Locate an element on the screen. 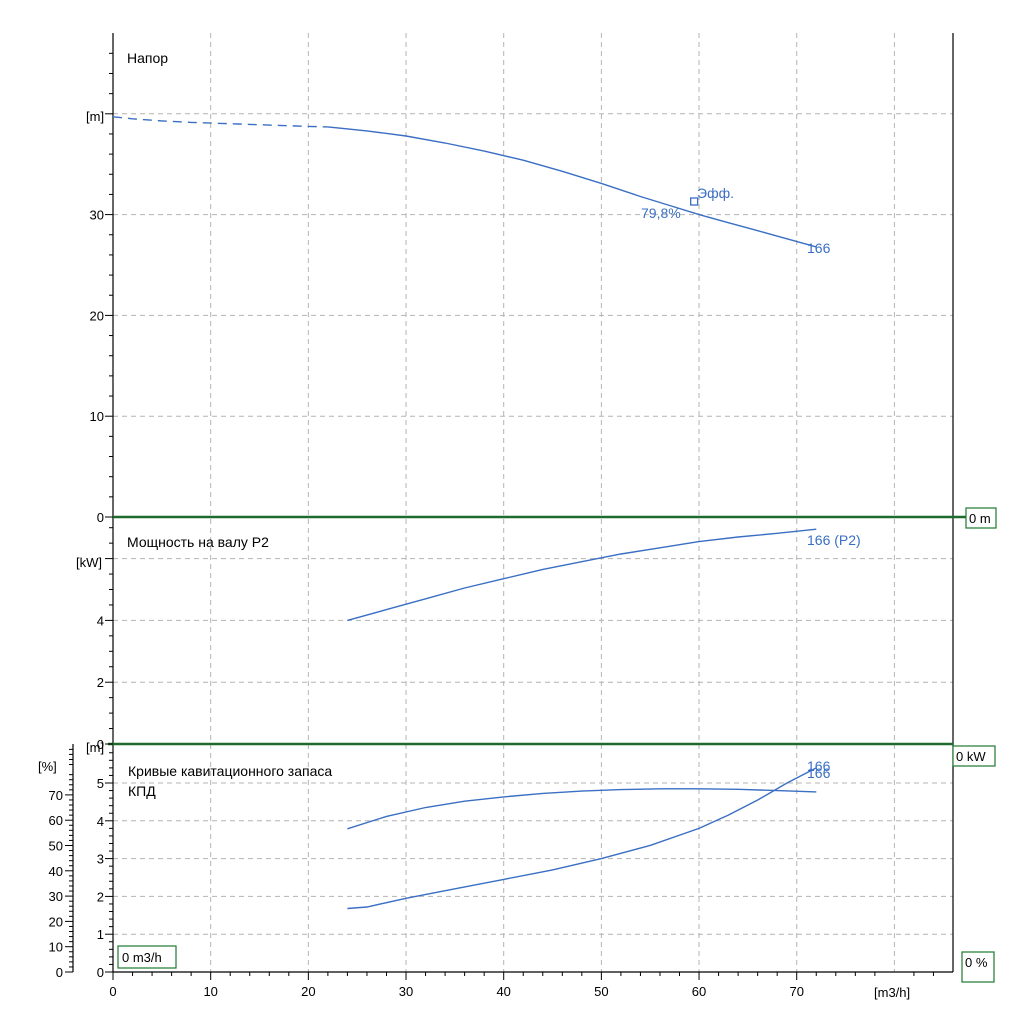 The image size is (1020, 1020). efficiency-point-marker is located at coordinates (694, 201).